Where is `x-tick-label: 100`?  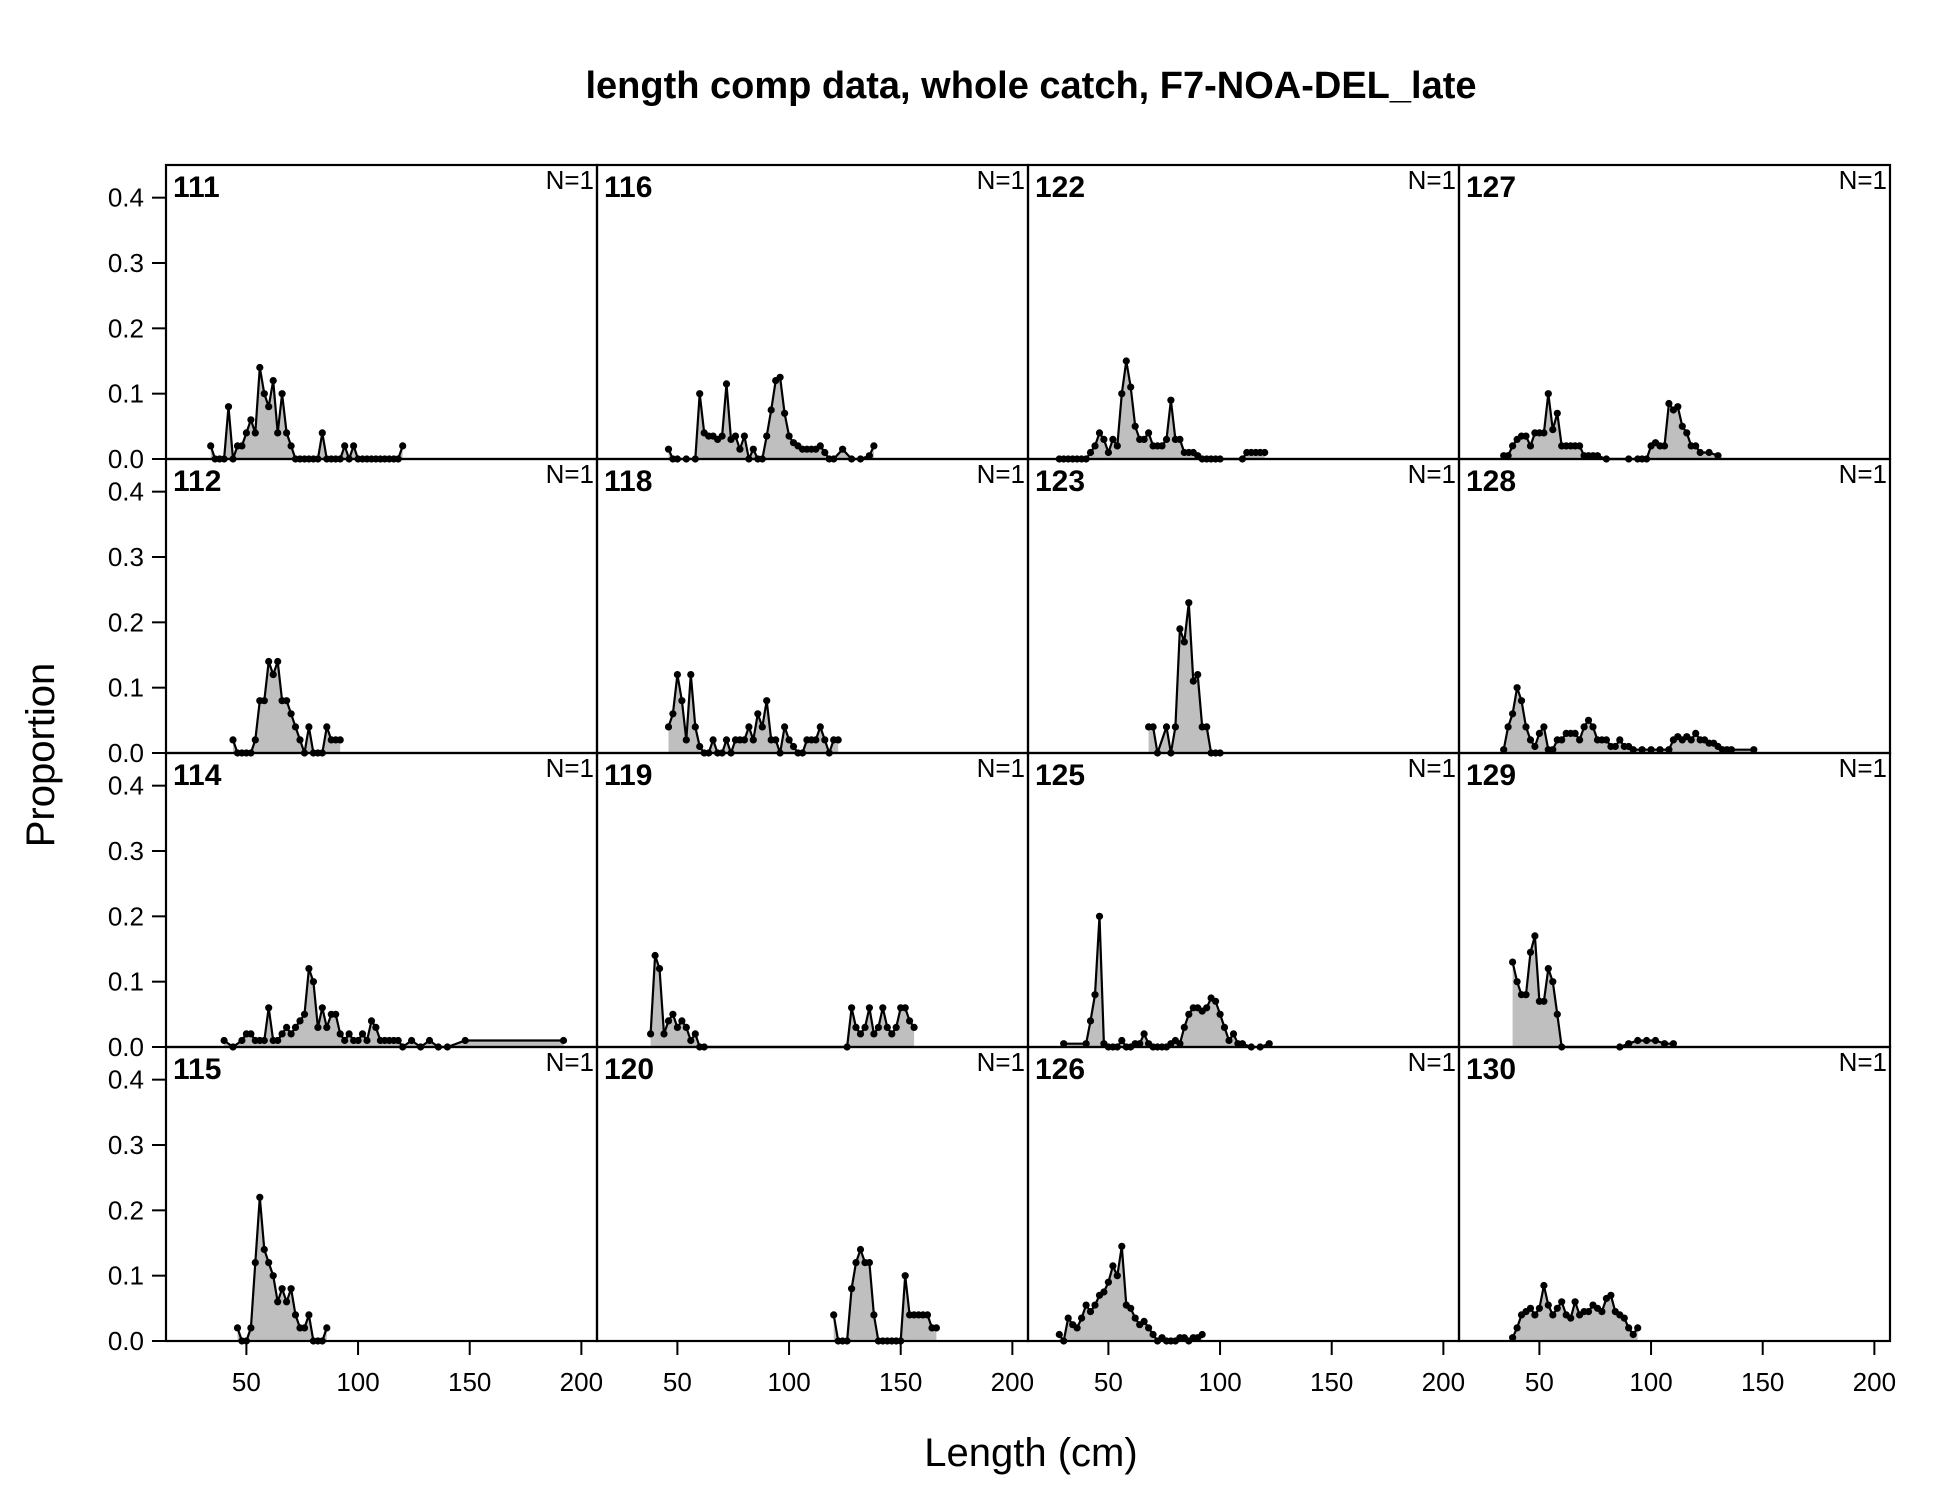
x-tick-label: 100 is located at coordinates (357, 1382).